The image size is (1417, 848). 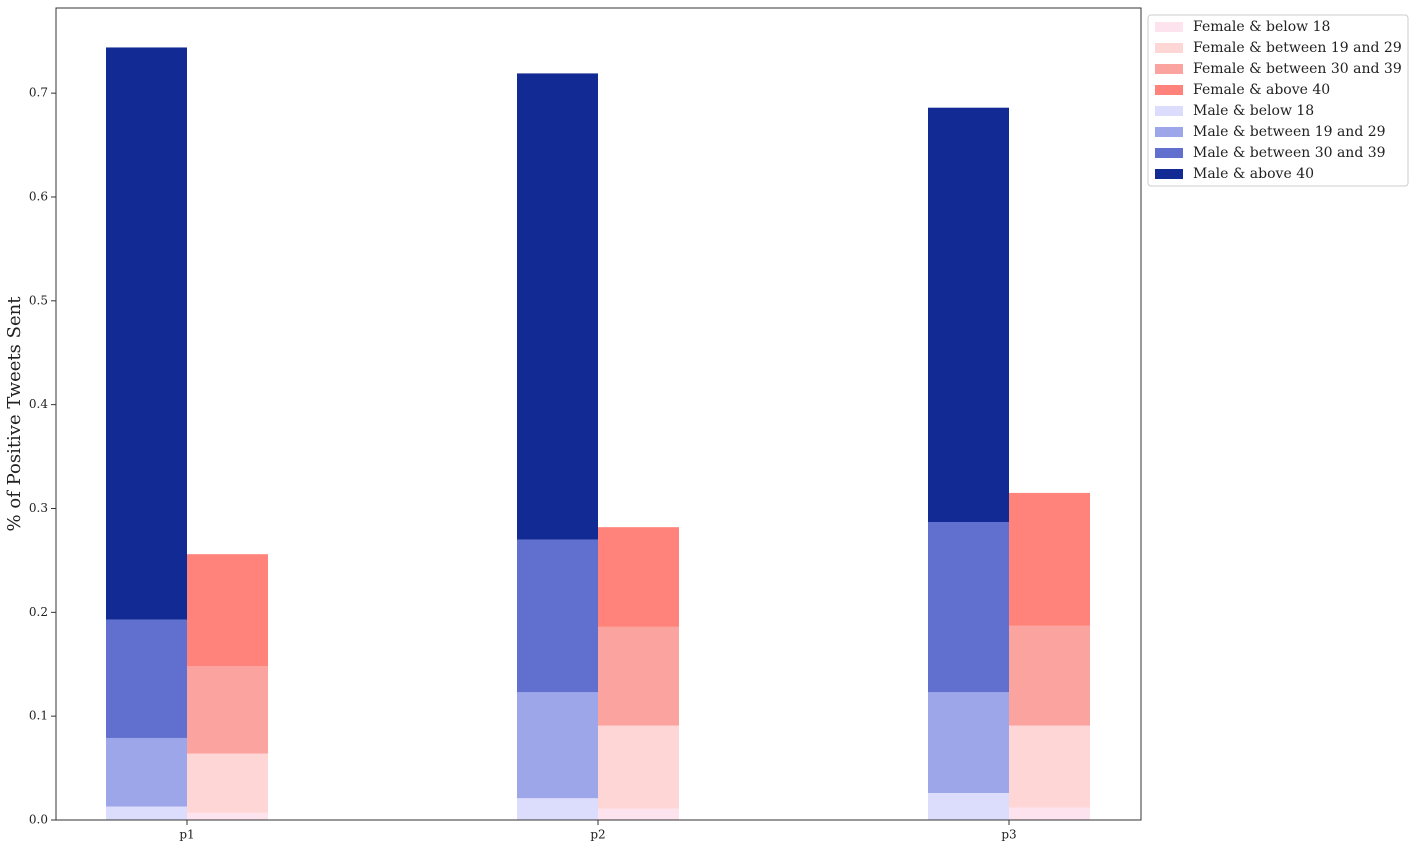 I want to click on x-tick-label: p1, so click(x=186, y=835).